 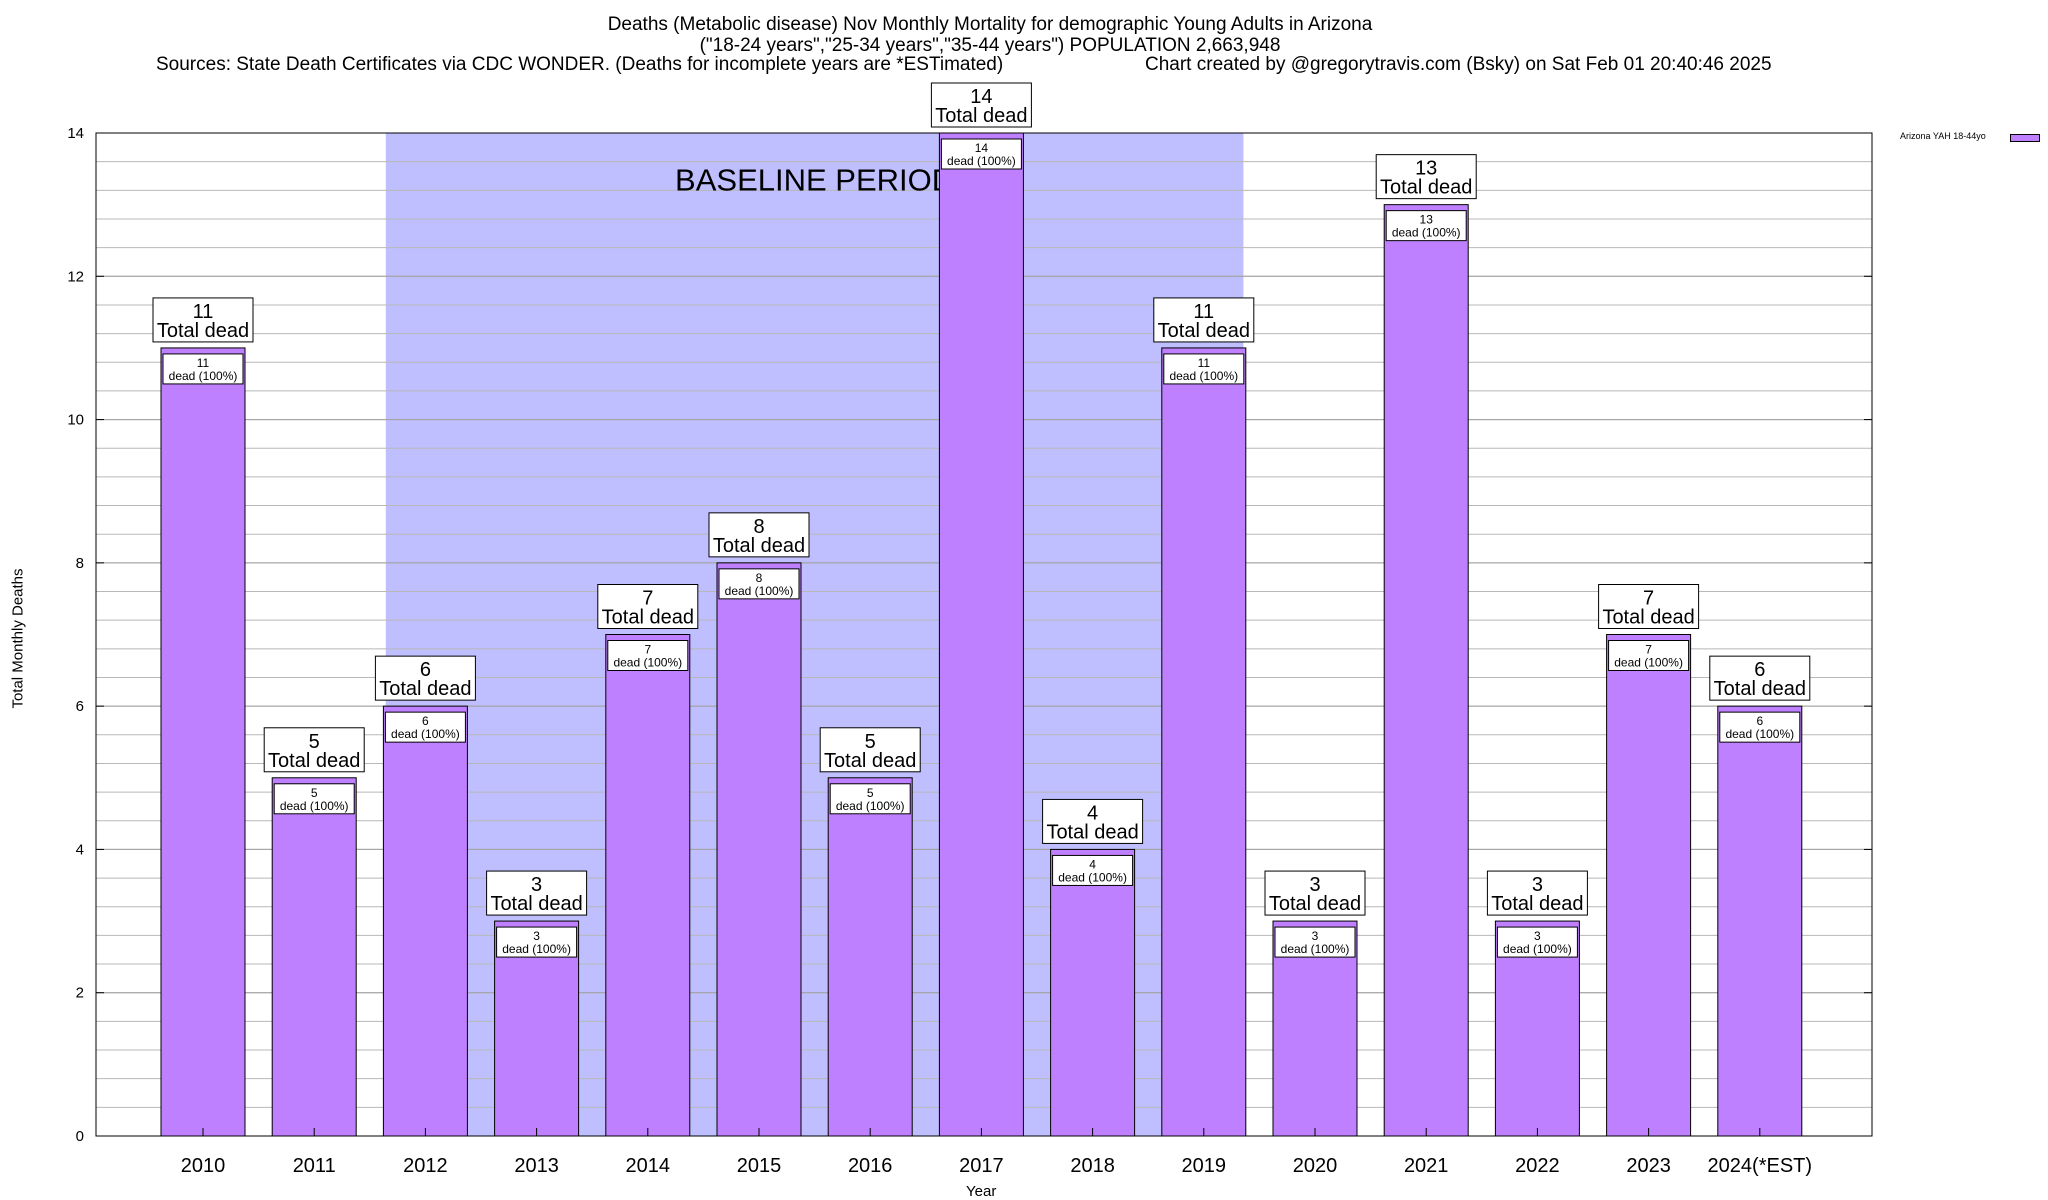 What do you see at coordinates (80, 563) in the screenshot?
I see `y-tick-label: 8` at bounding box center [80, 563].